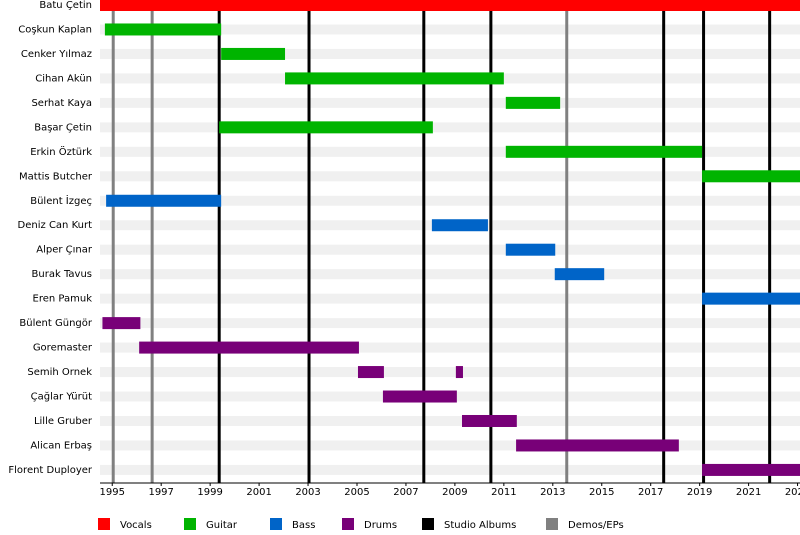 This screenshot has width=800, height=535. I want to click on member-label: Goremaster, so click(63, 348).